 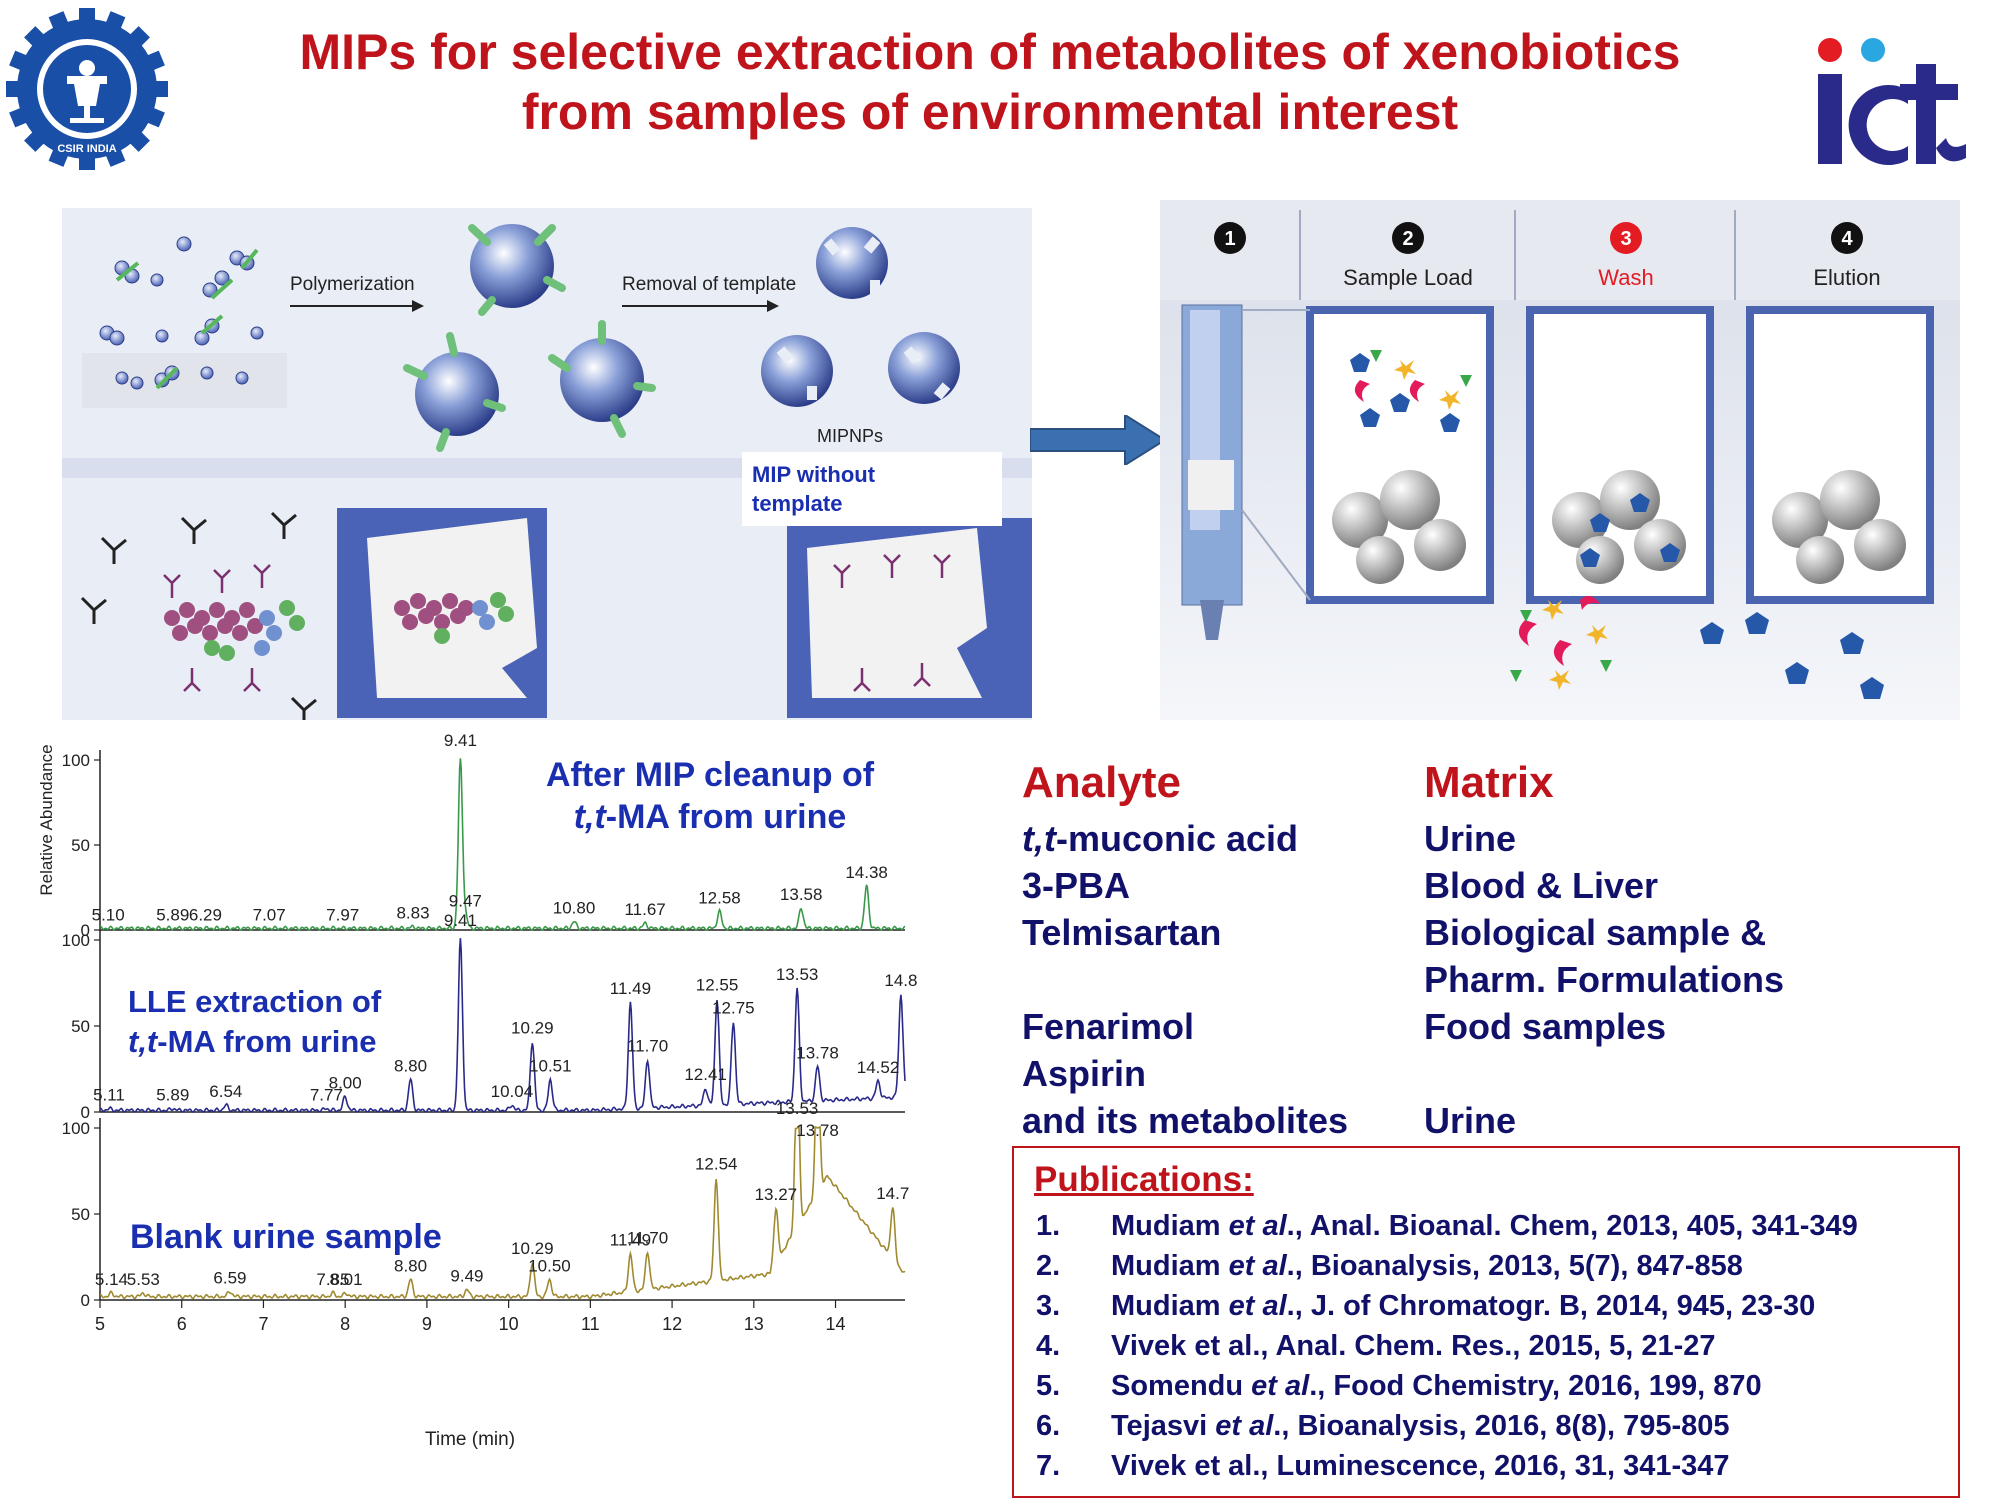 I want to click on x-tick-label: 14, so click(x=836, y=1324).